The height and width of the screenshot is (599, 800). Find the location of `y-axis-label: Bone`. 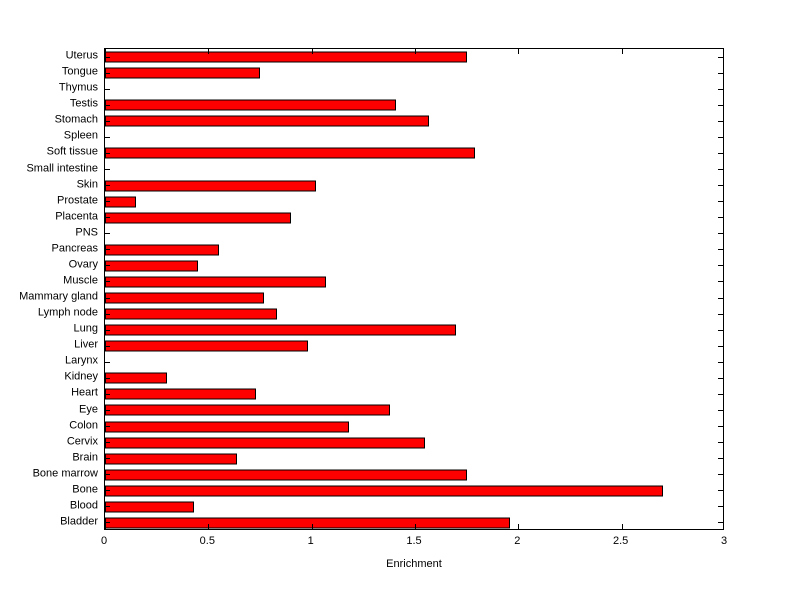

y-axis-label: Bone is located at coordinates (85, 489).